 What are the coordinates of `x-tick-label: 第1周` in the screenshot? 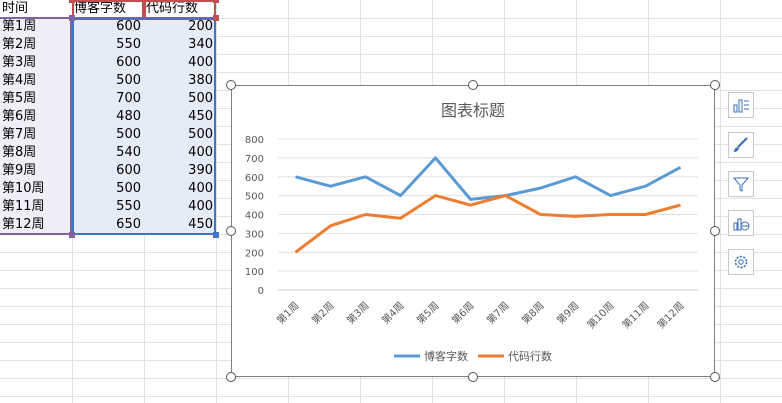 It's located at (288, 313).